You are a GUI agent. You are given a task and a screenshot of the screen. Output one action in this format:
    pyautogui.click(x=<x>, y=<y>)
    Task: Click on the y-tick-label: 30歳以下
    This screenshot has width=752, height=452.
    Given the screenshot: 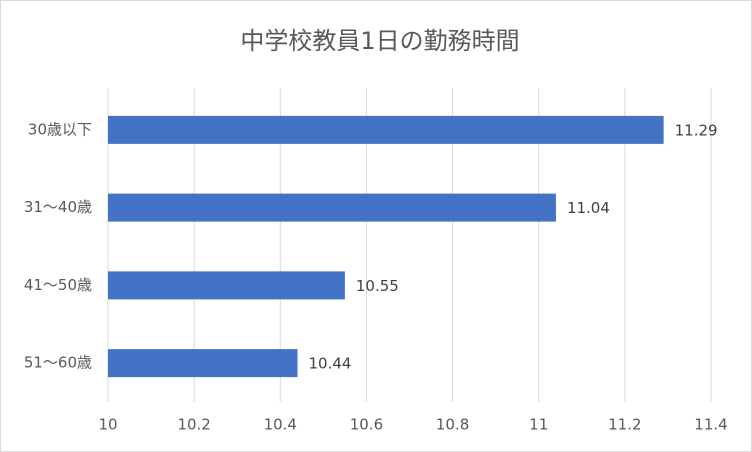 What is the action you would take?
    pyautogui.click(x=60, y=129)
    